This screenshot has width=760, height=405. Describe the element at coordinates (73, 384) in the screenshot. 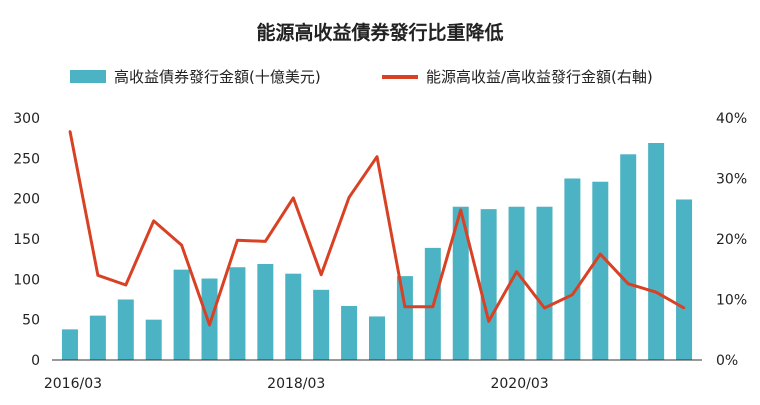

I see `x-tick-label-0: 2016/03` at that location.